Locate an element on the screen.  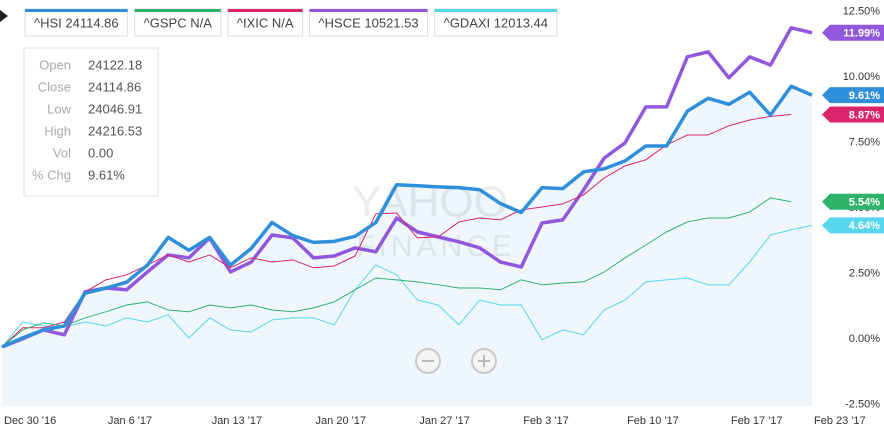
end-tag-label: 9.61% is located at coordinates (864, 96).